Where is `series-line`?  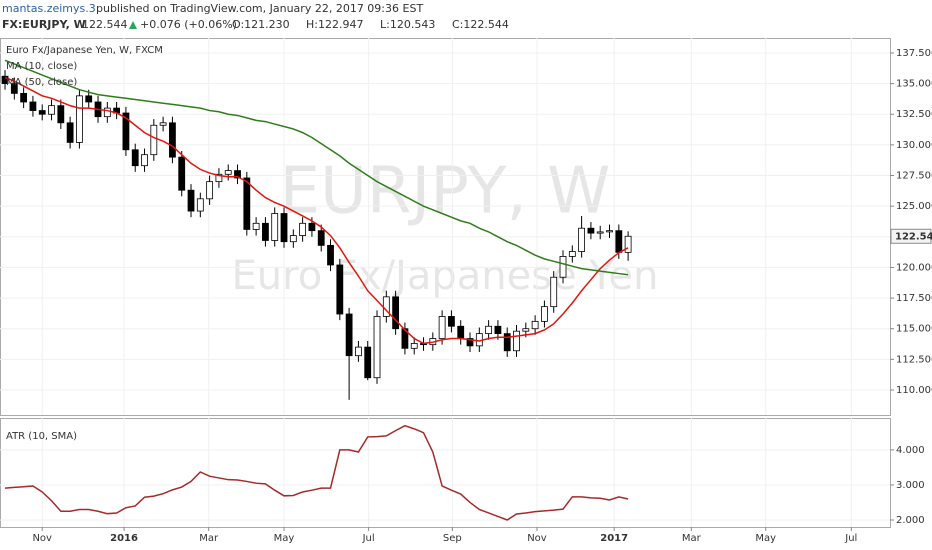
series-line is located at coordinates (316, 472).